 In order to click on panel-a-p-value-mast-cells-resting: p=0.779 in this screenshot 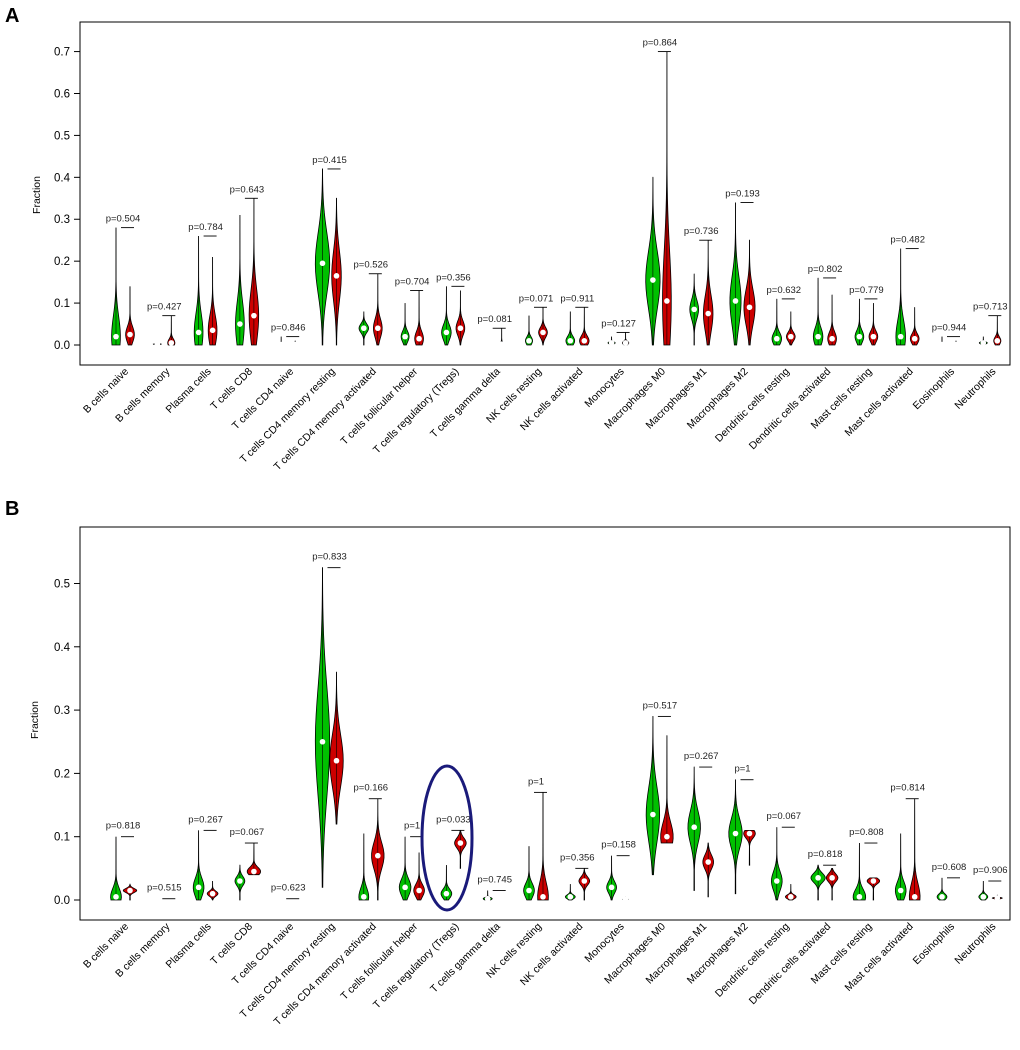, I will do `click(866, 290)`.